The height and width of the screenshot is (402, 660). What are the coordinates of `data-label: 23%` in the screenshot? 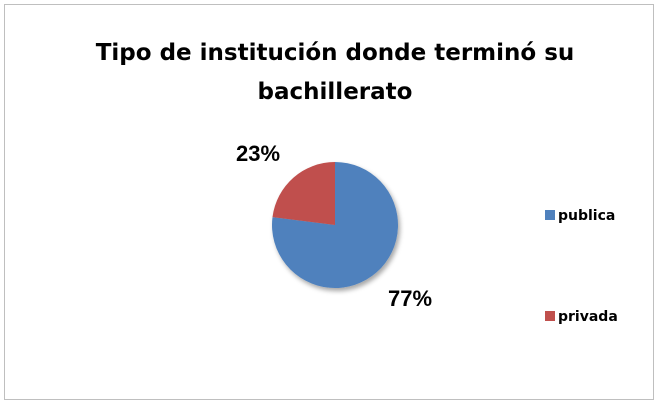 It's located at (258, 153).